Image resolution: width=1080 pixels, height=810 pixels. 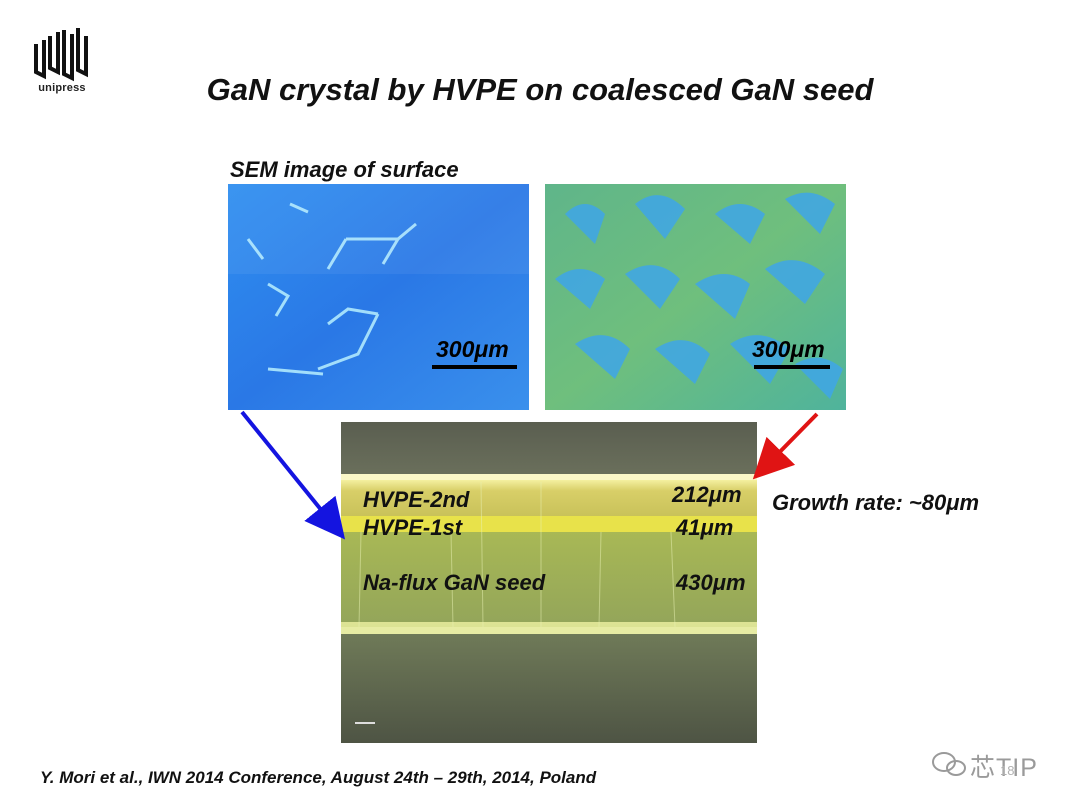 I want to click on surface-image-left, so click(x=378, y=297).